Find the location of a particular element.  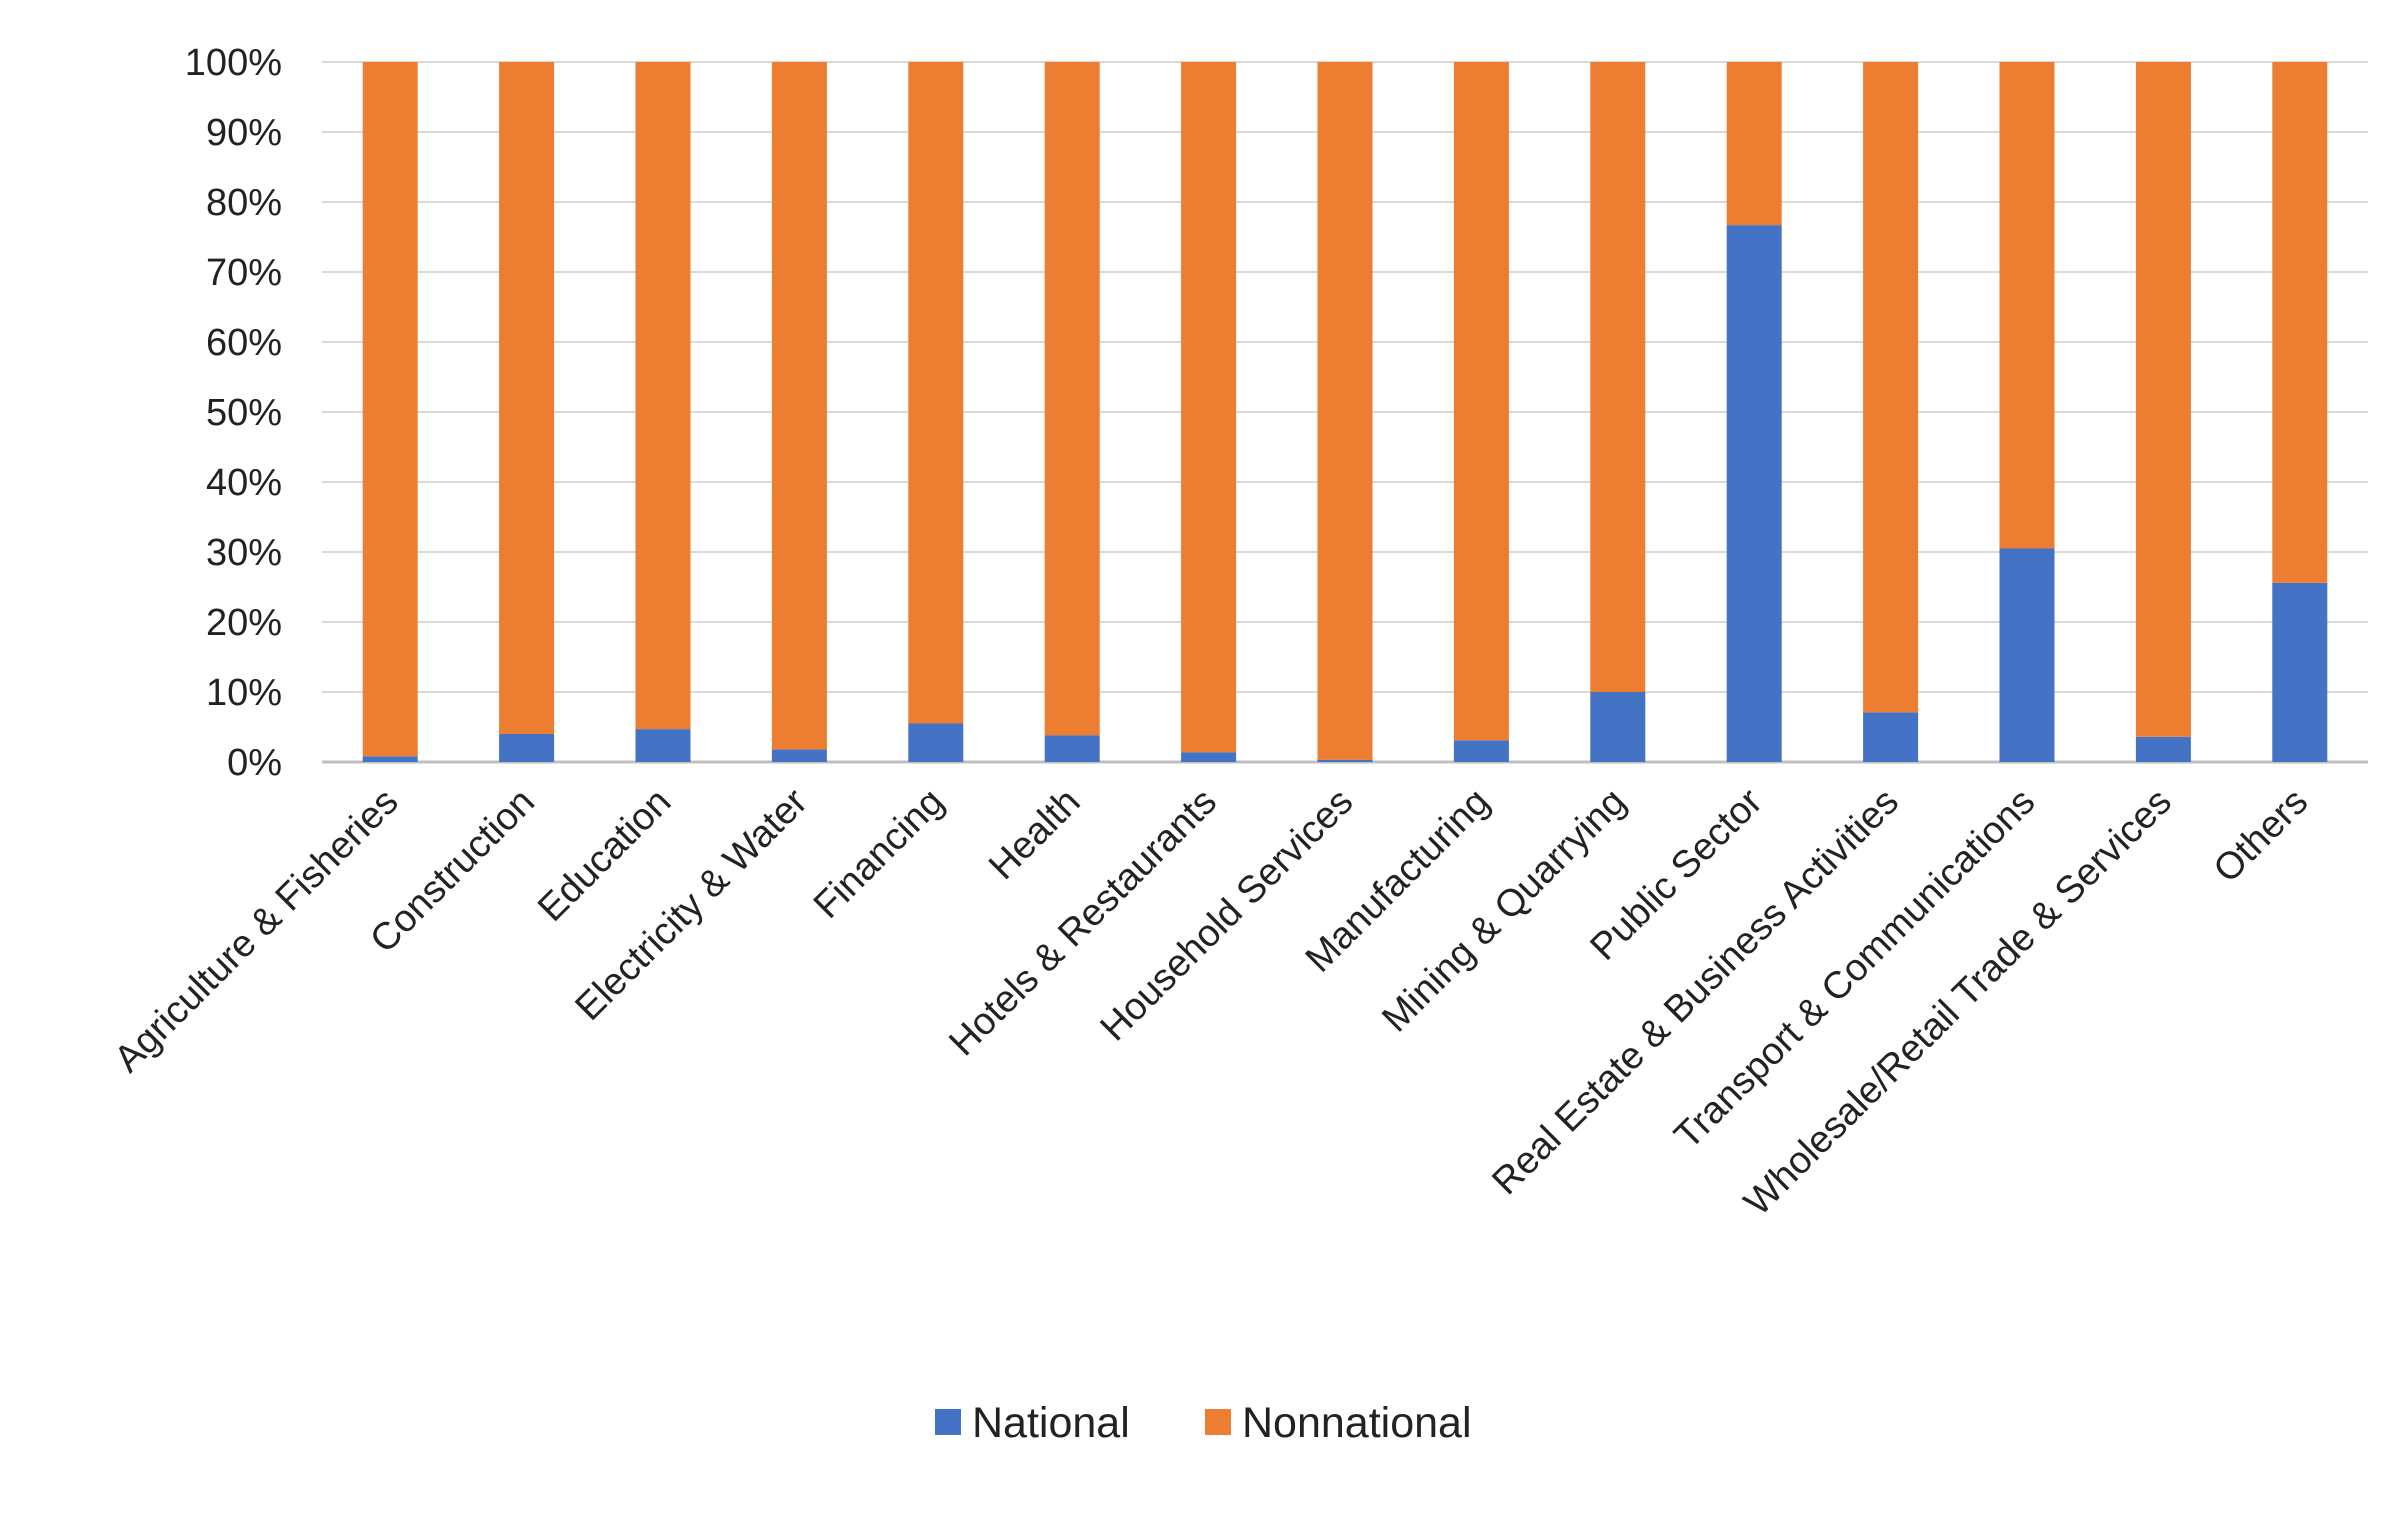

y-tick-label: 40% is located at coordinates (244, 483).